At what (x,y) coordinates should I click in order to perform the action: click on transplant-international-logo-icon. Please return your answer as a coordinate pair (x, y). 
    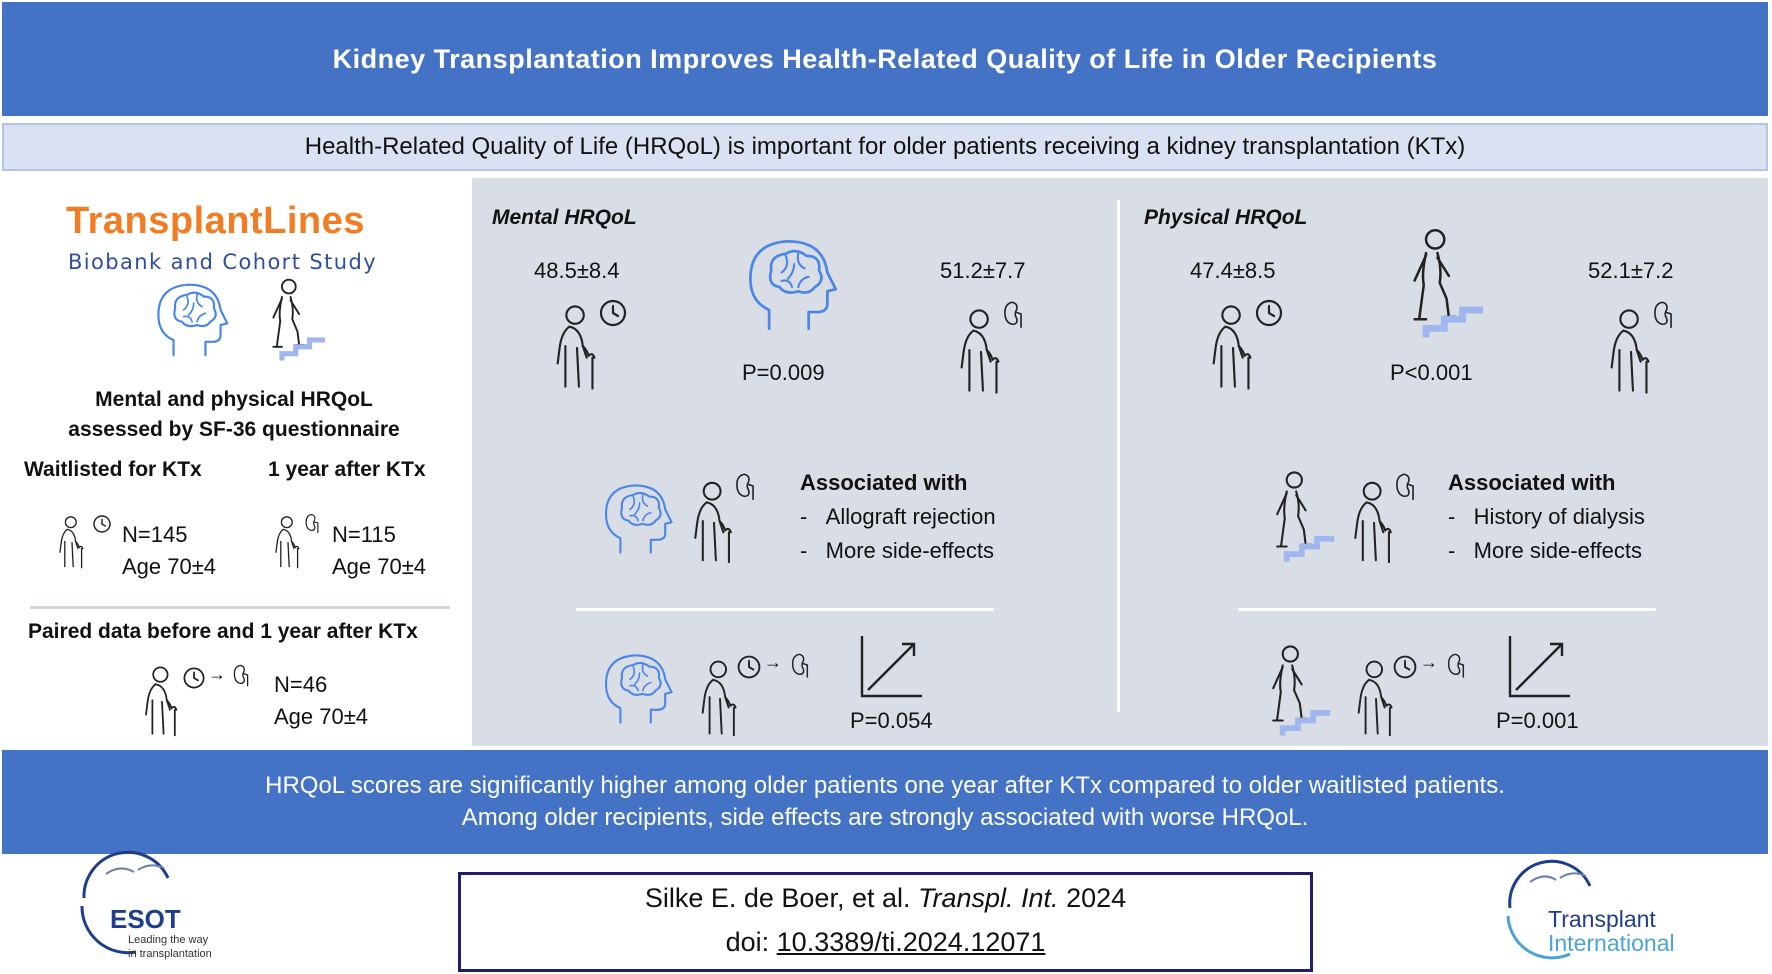
    Looking at the image, I should click on (1549, 909).